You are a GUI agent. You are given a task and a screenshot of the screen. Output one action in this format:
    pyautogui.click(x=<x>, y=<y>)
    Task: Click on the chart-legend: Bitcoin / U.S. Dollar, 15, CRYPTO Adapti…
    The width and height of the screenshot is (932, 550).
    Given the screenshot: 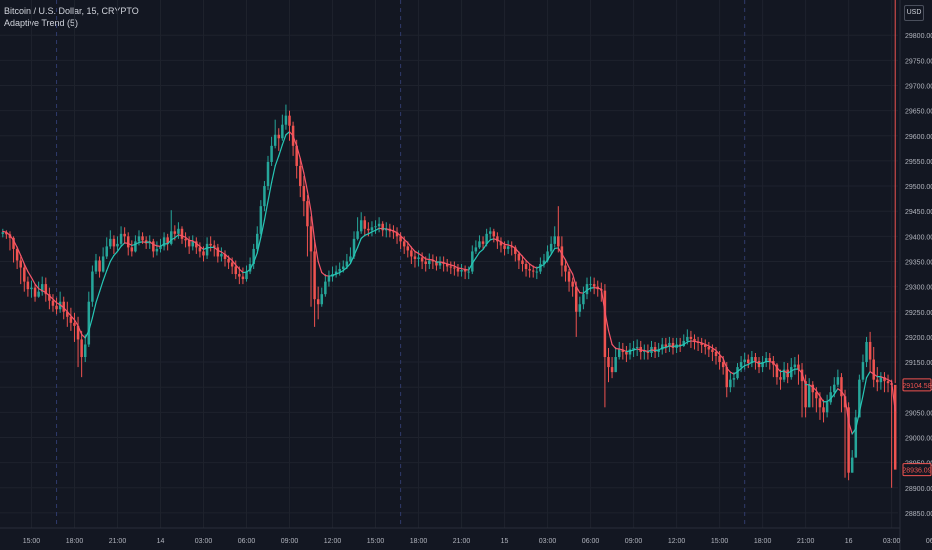 What is the action you would take?
    pyautogui.click(x=71, y=17)
    